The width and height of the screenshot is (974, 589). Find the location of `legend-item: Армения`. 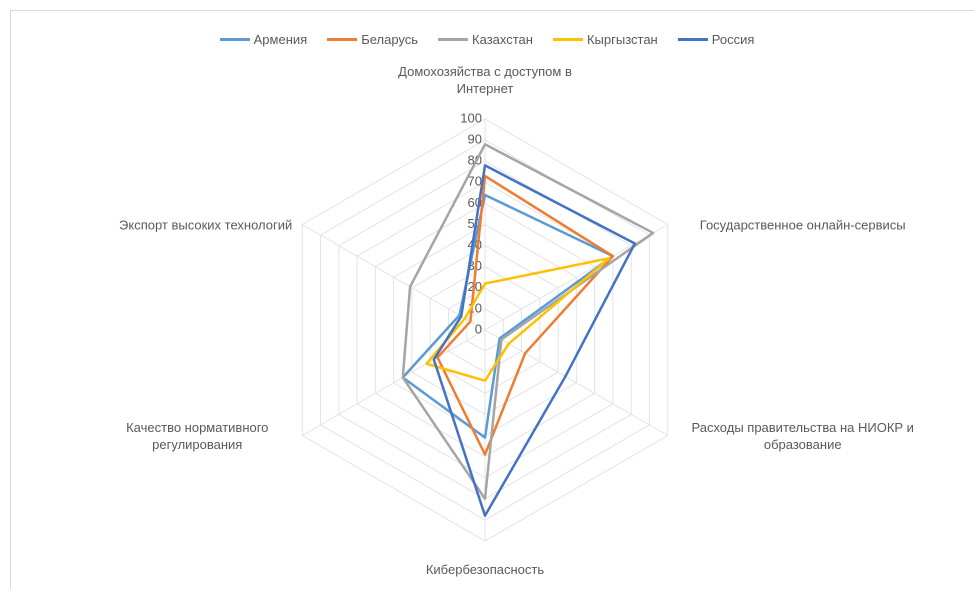

legend-item: Армения is located at coordinates (263, 39).